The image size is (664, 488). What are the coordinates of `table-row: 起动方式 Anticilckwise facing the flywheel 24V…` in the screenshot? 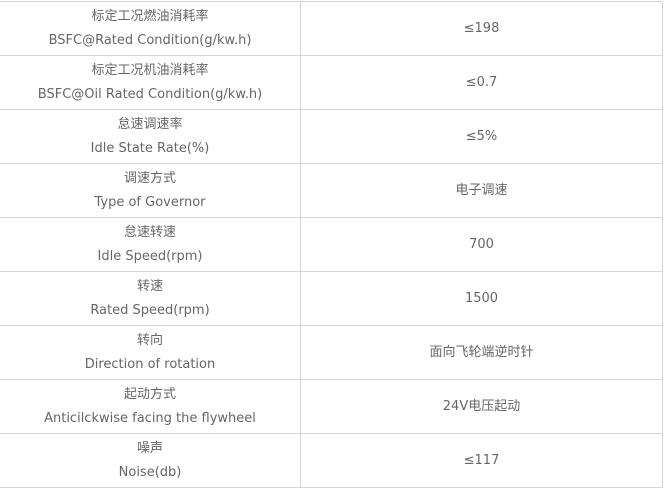 It's located at (331, 406).